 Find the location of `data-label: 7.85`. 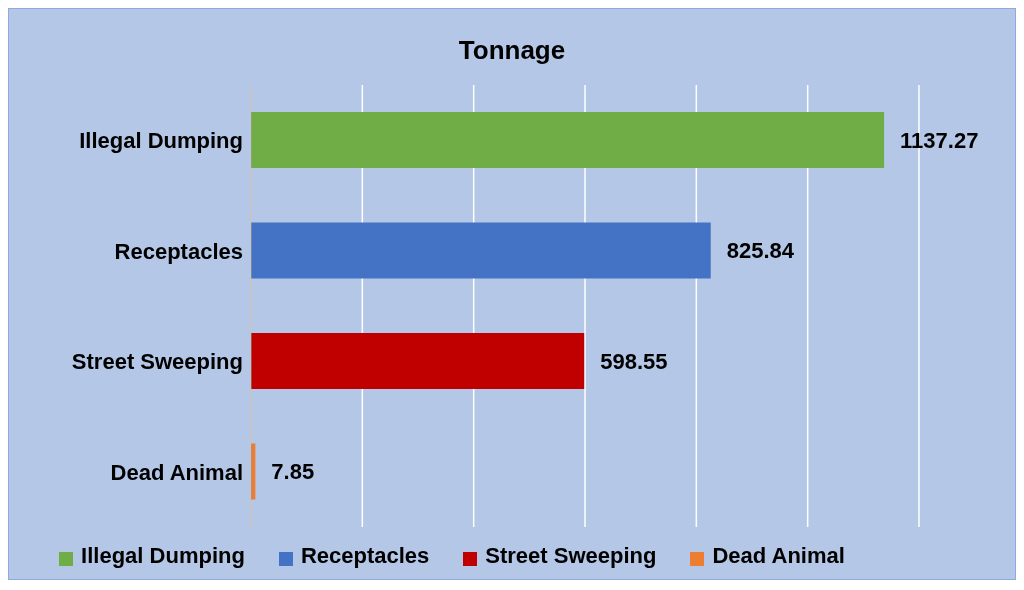

data-label: 7.85 is located at coordinates (293, 472).